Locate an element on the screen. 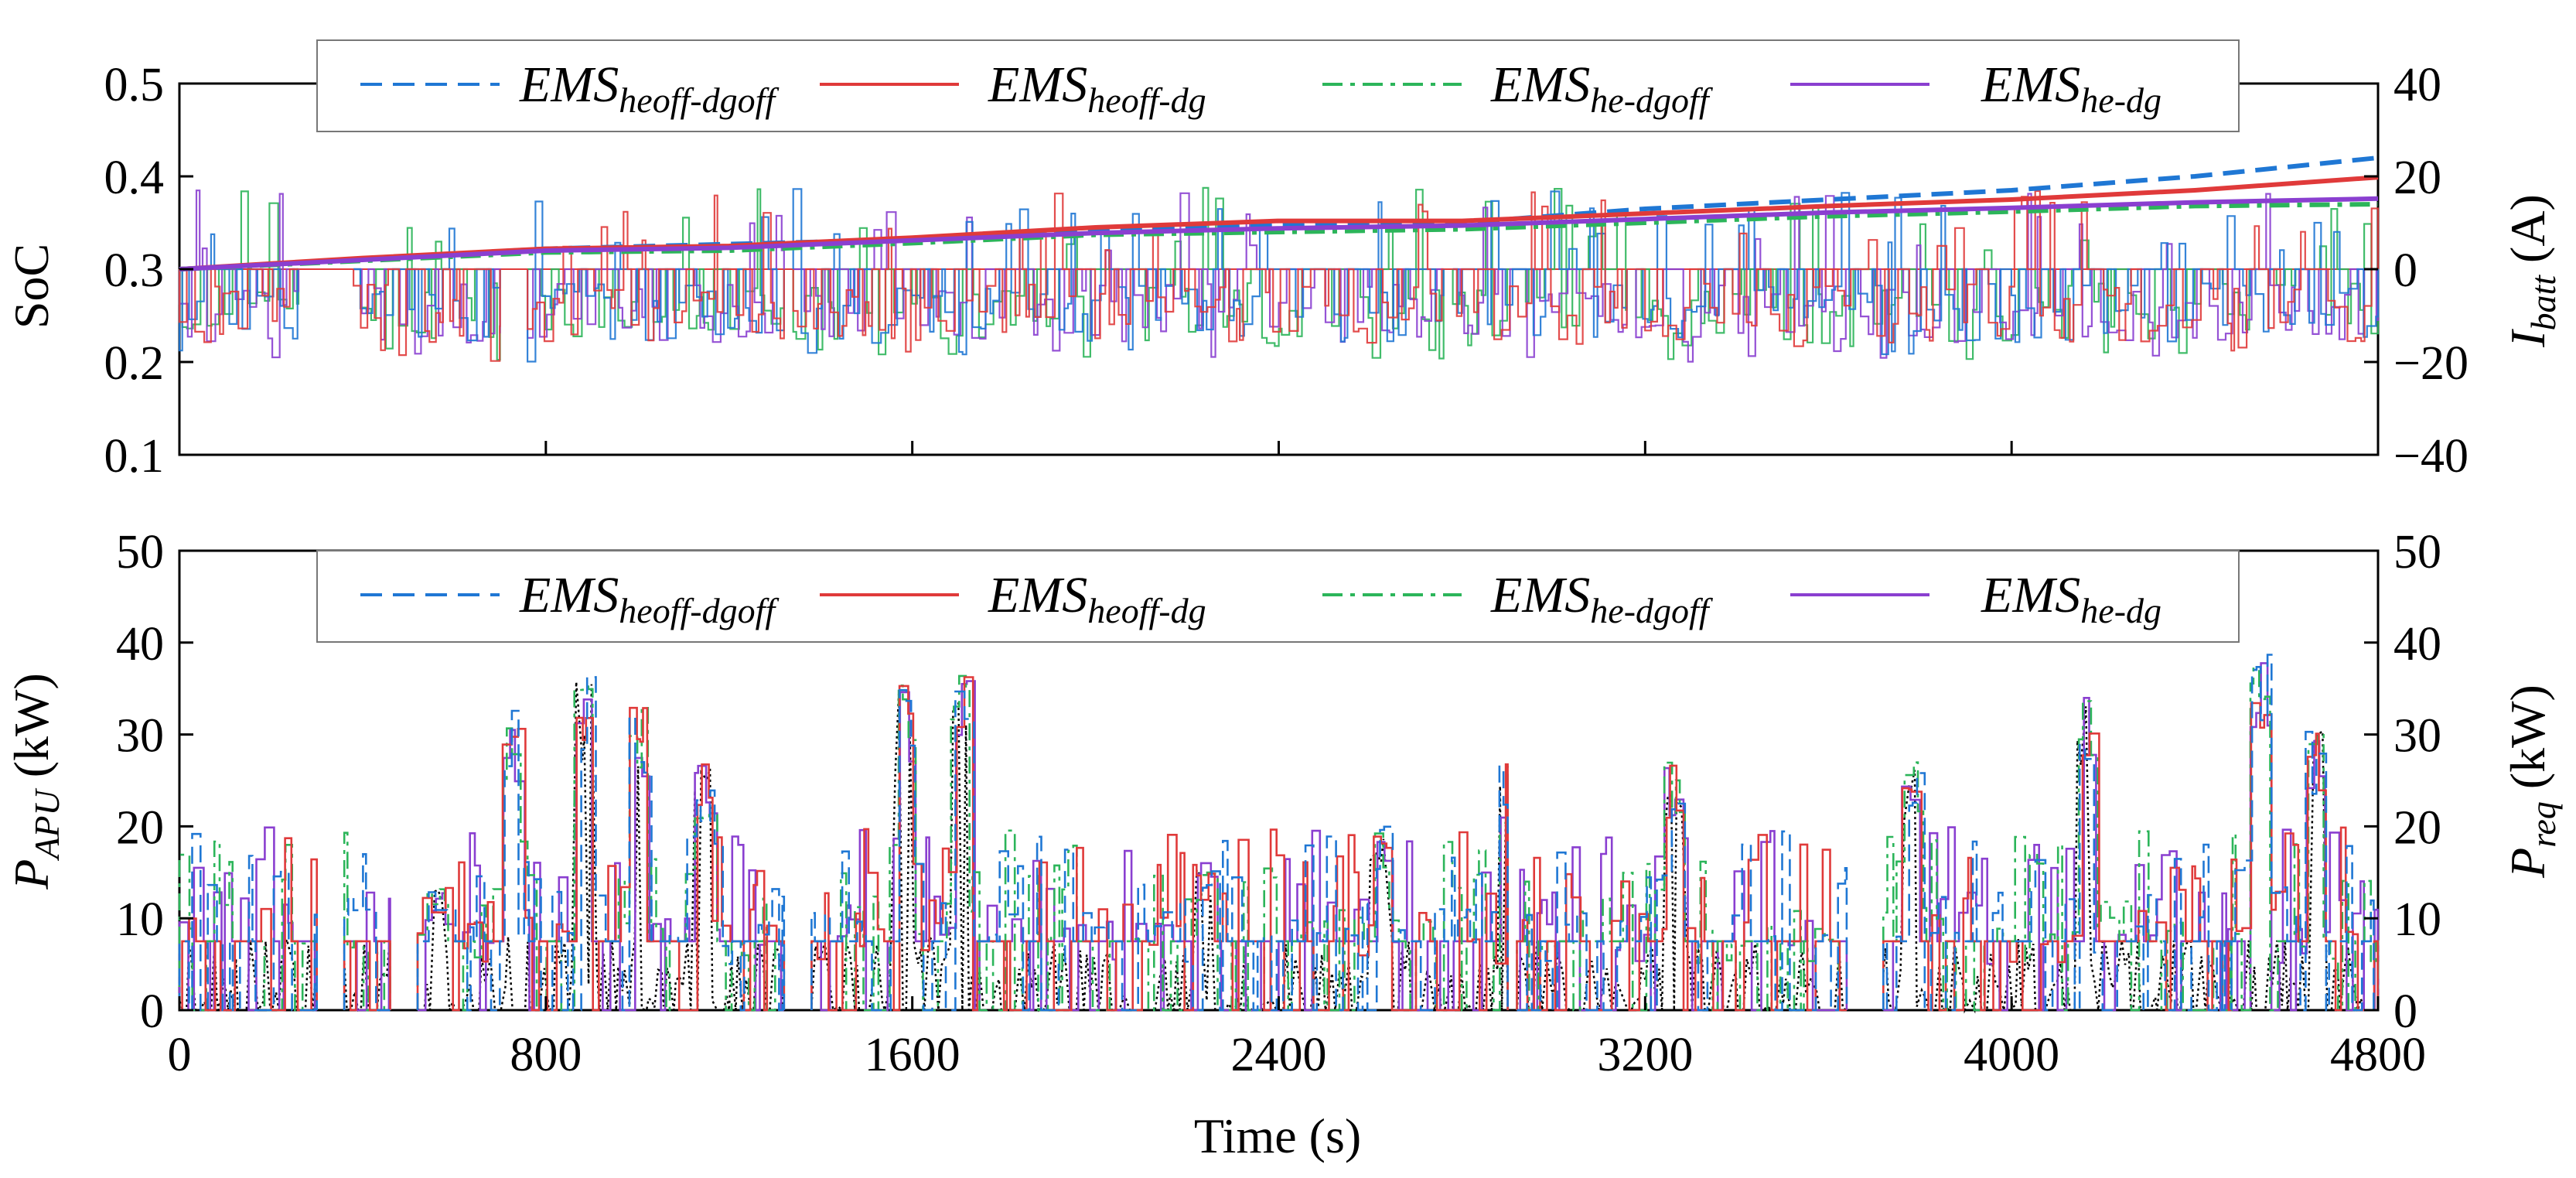 The width and height of the screenshot is (2576, 1178). papu-axis-title: PAPU (kW) is located at coordinates (35, 782).